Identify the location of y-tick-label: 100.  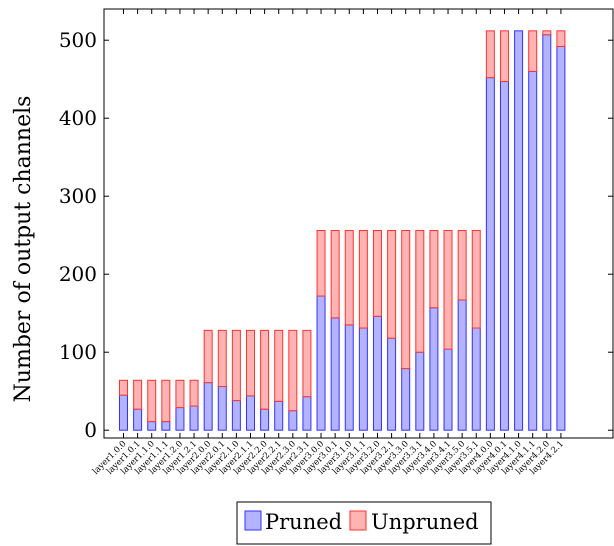
(78, 352).